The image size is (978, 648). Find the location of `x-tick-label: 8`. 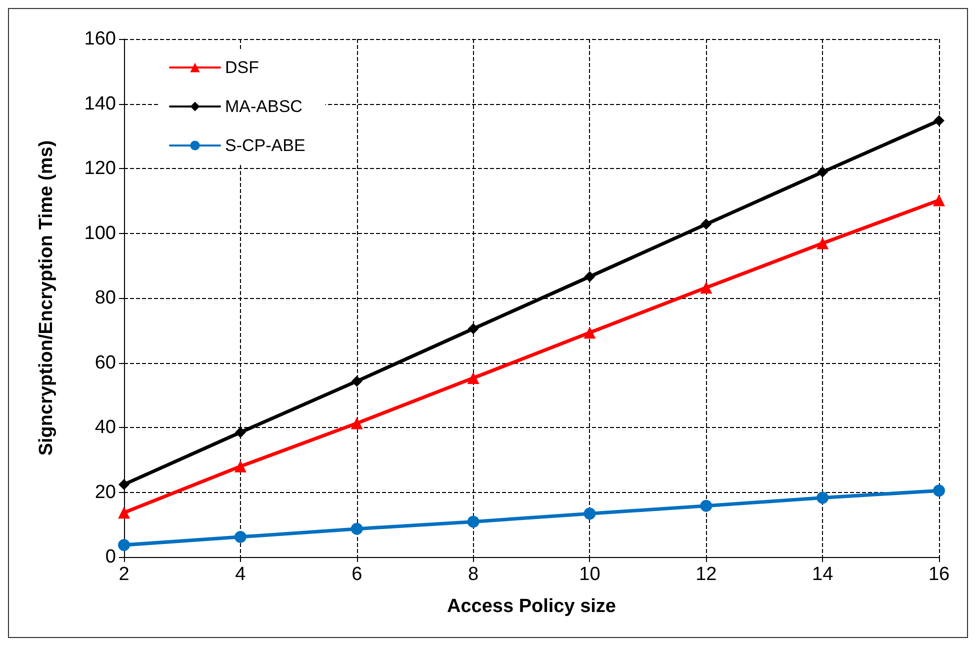

x-tick-label: 8 is located at coordinates (473, 574).